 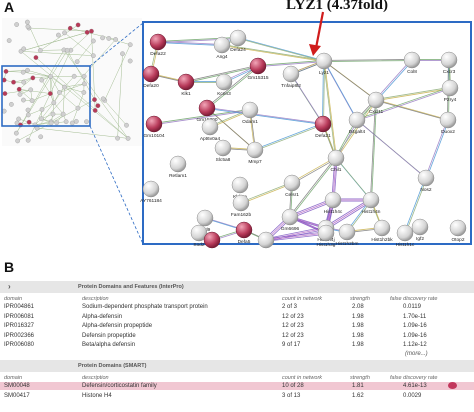 I want to click on network-node-ang4: Ang4, so click(x=222, y=48).